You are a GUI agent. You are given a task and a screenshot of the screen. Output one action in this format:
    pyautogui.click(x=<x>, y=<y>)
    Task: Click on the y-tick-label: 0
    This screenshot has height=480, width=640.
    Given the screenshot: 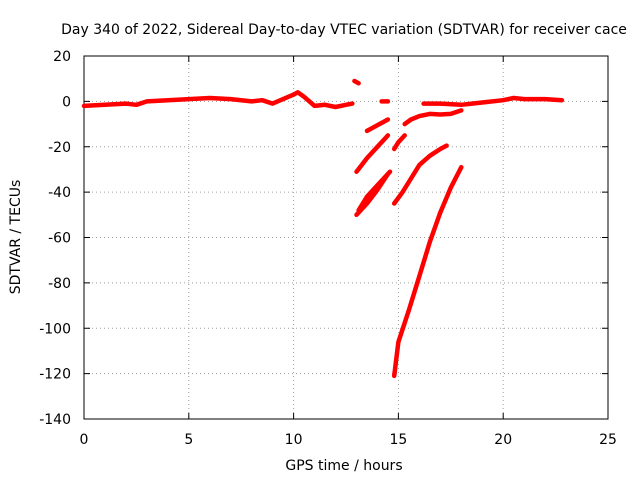 What is the action you would take?
    pyautogui.click(x=66, y=102)
    